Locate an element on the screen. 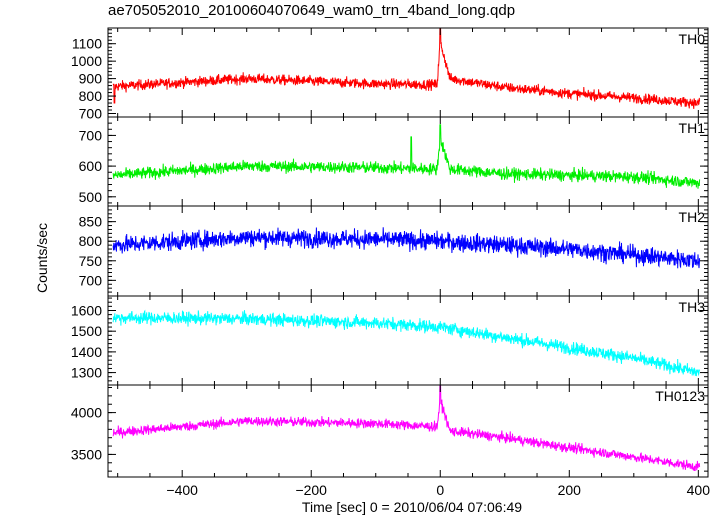 Image resolution: width=719 pixels, height=516 pixels. y-tick-label: 850 is located at coordinates (91, 222).